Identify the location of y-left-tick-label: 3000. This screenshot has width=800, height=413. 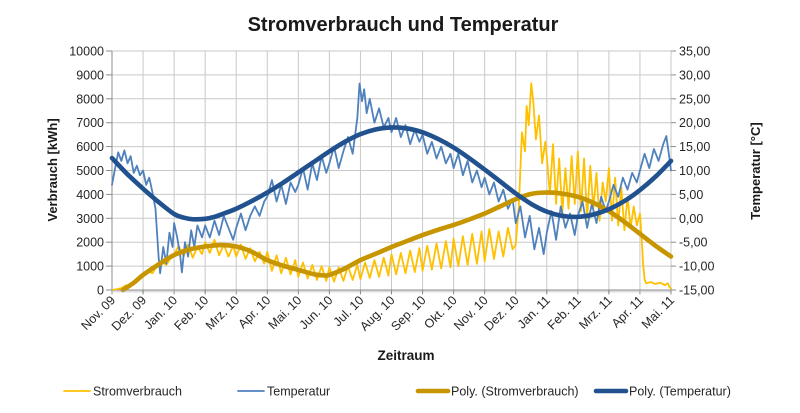
(90, 219).